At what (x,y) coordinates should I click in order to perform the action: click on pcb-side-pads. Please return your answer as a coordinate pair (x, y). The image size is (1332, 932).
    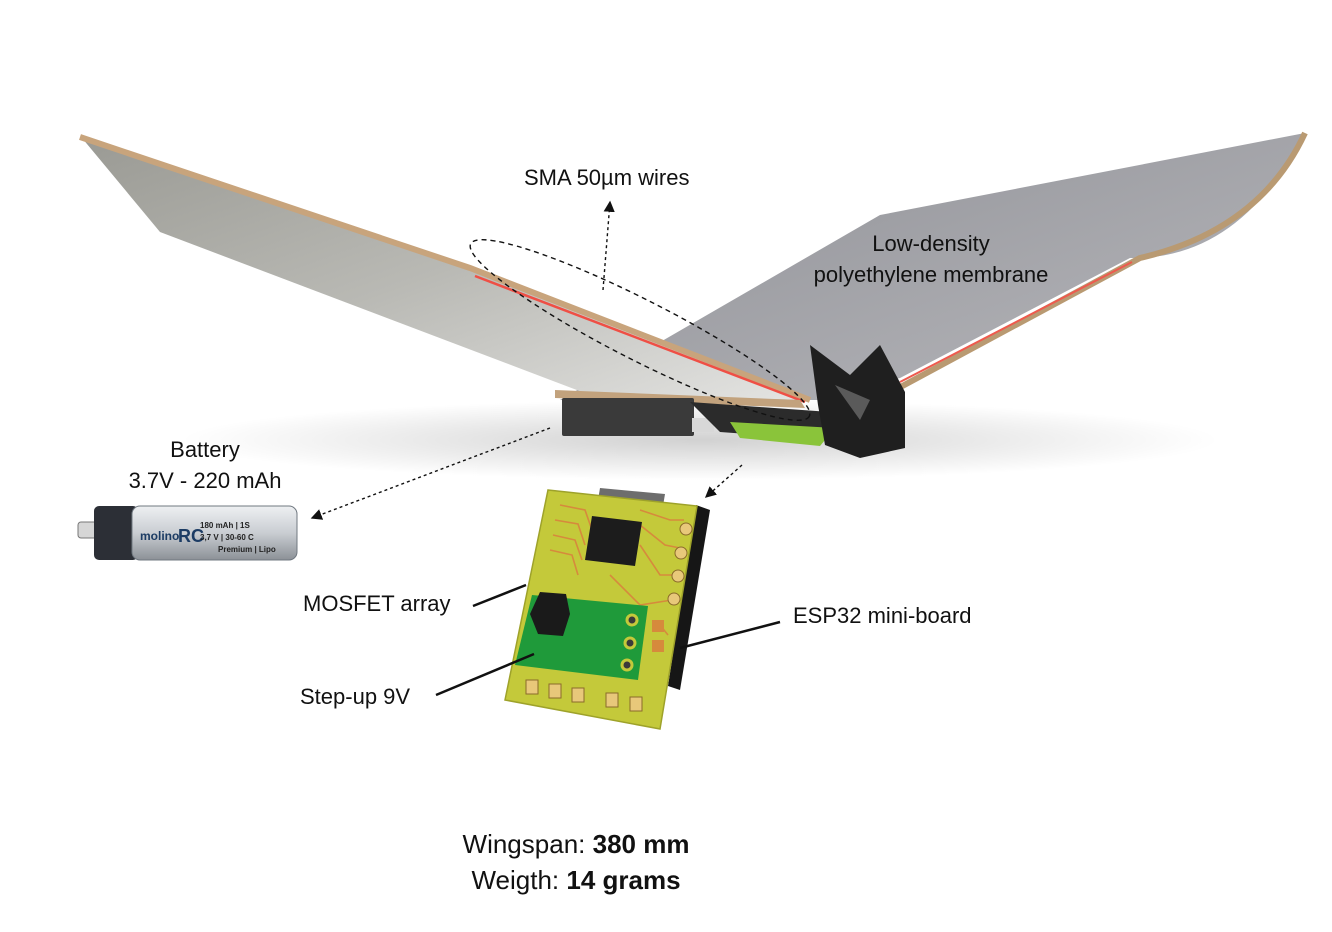
    Looking at the image, I should click on (658, 636).